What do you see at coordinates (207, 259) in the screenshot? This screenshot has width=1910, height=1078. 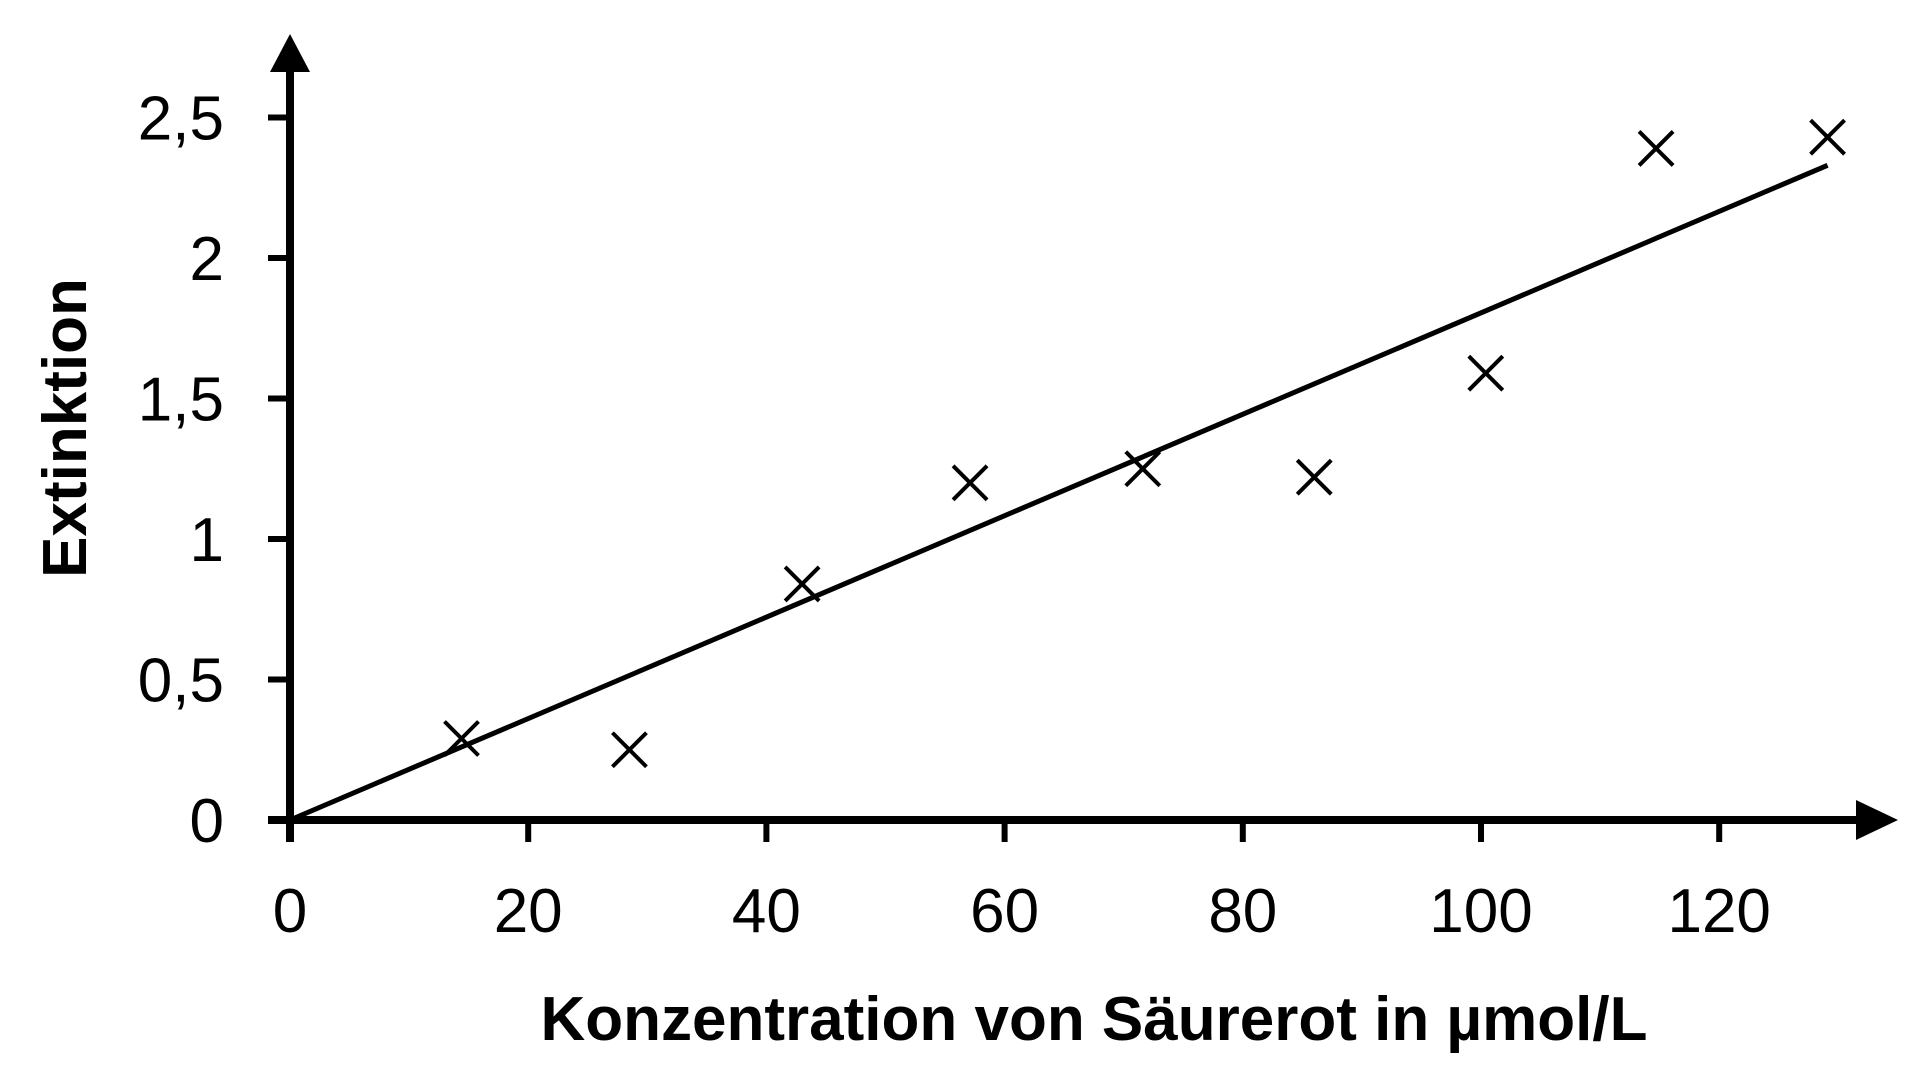 I see `y-tick-label: 2` at bounding box center [207, 259].